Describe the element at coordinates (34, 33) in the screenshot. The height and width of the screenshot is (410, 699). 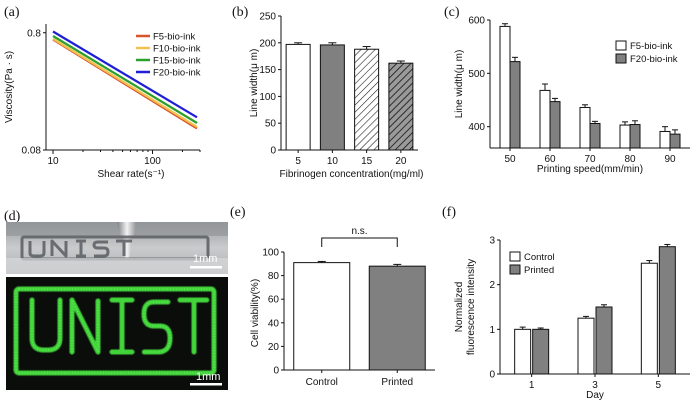
I see `y-tick-label: 0.8` at that location.